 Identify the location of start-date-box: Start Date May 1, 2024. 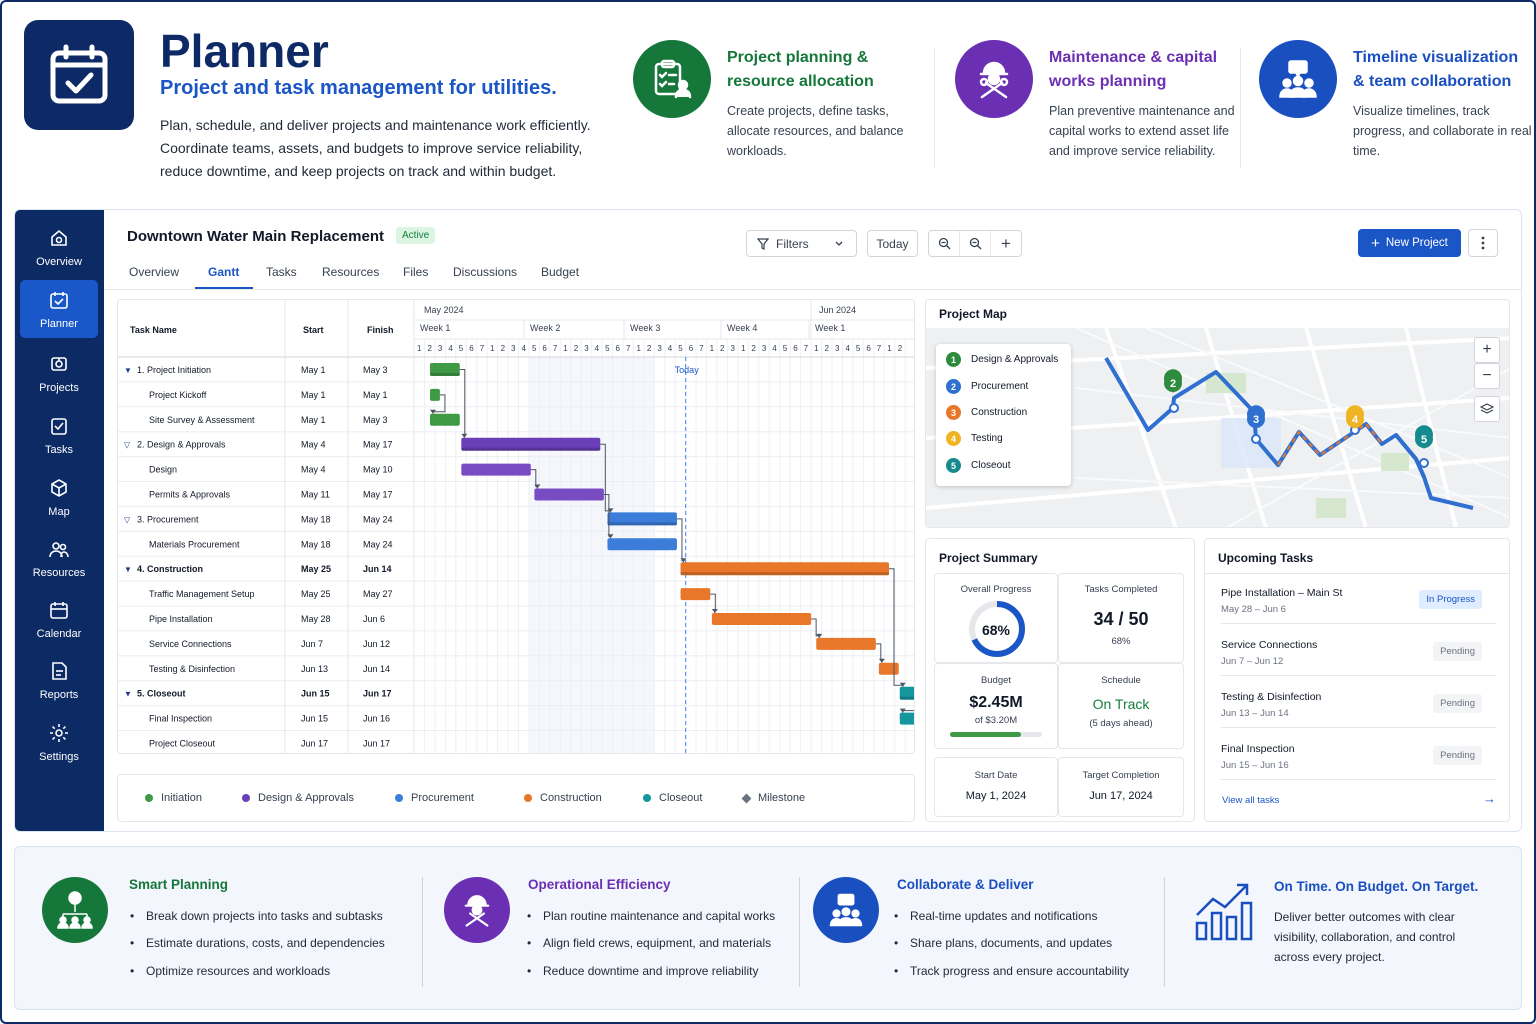
(996, 787).